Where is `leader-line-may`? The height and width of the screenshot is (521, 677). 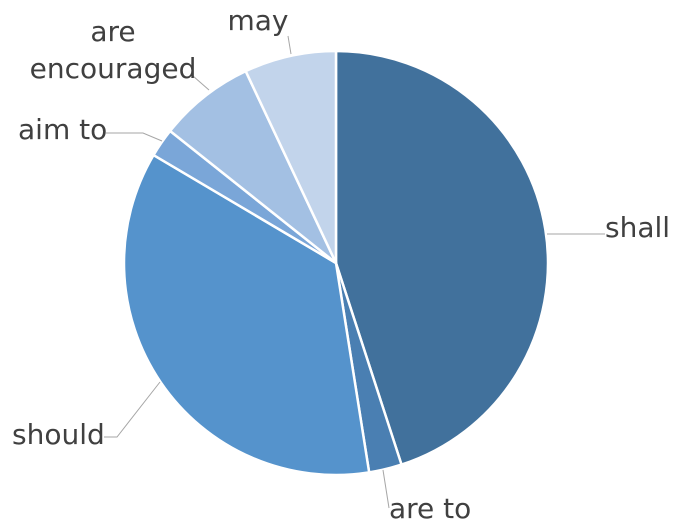
leader-line-may is located at coordinates (289, 45).